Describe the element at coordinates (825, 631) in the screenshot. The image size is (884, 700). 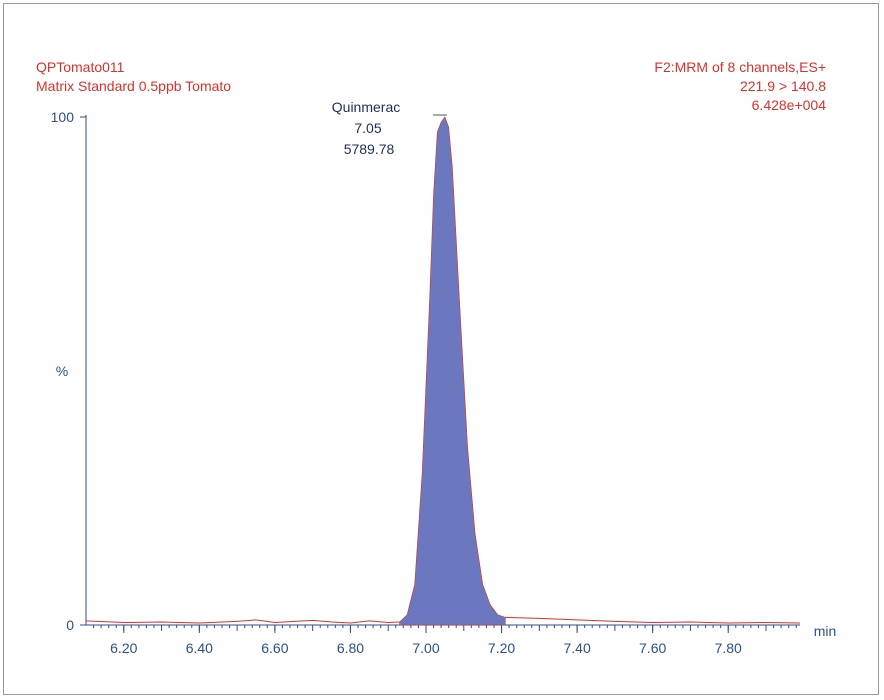
I see `x-axis-label: min` at that location.